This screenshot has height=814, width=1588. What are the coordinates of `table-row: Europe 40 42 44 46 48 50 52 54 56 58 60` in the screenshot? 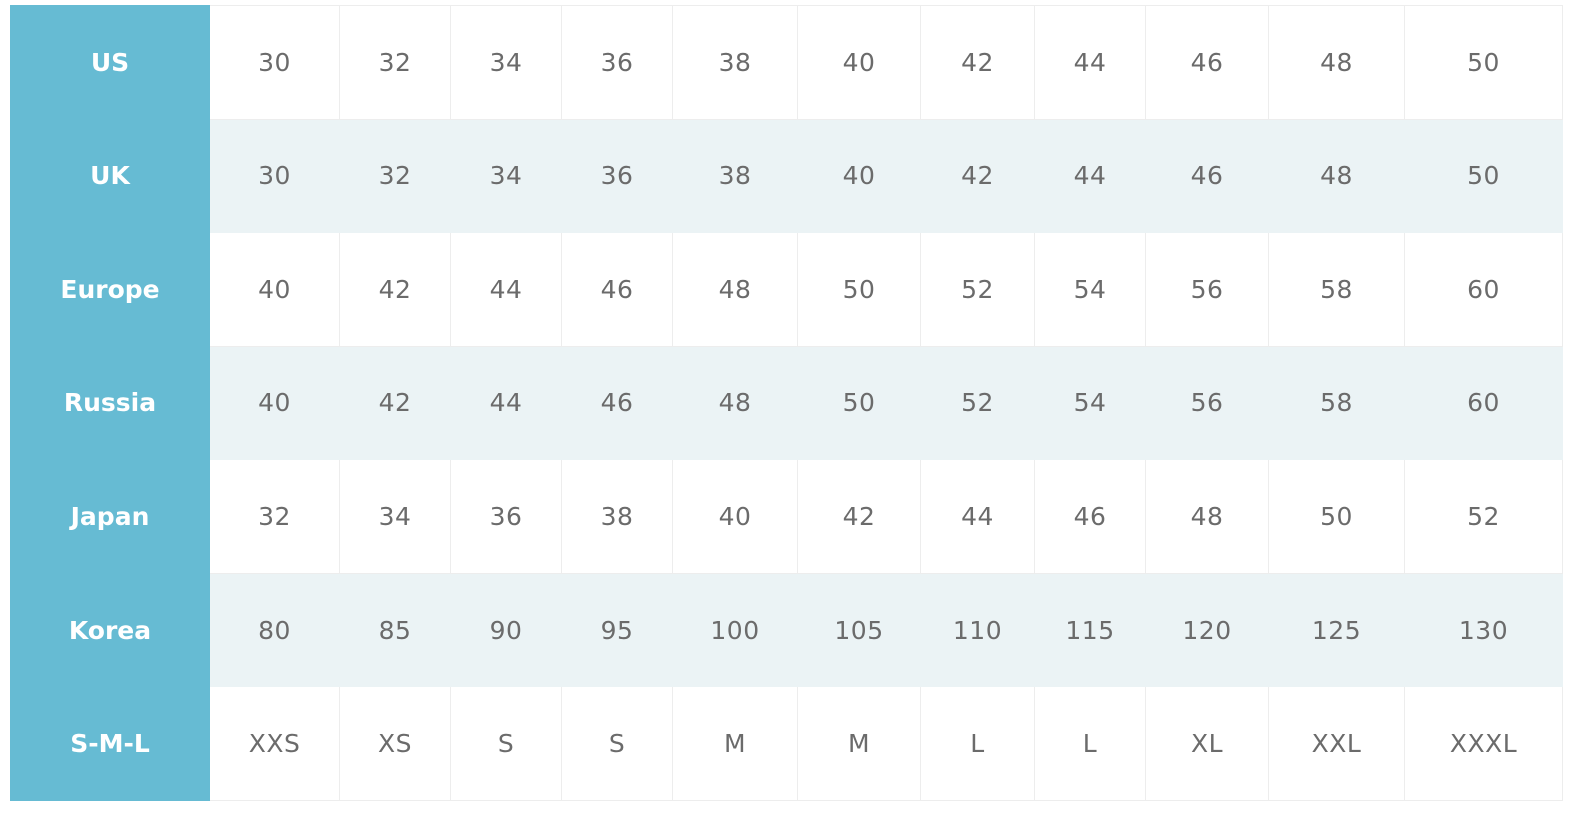 It's located at (786, 289).